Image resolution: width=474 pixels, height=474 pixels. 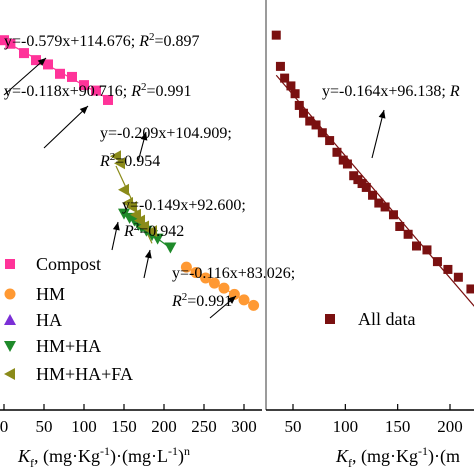 I want to click on x-tick-label: 250, so click(x=204, y=426).